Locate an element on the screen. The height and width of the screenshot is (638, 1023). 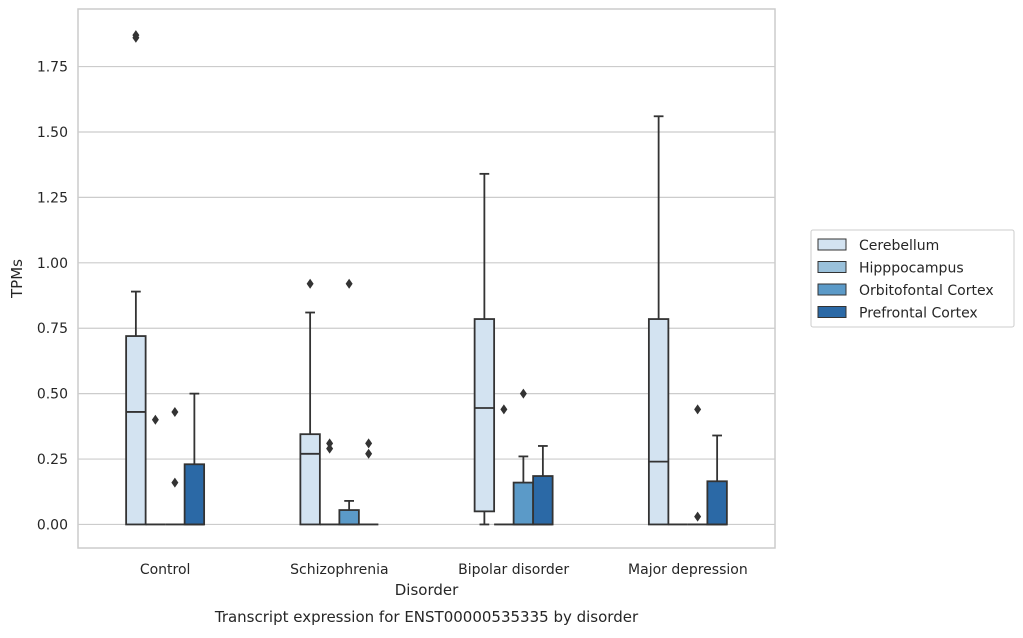
y-tick-label: 1.75 is located at coordinates (52, 68).